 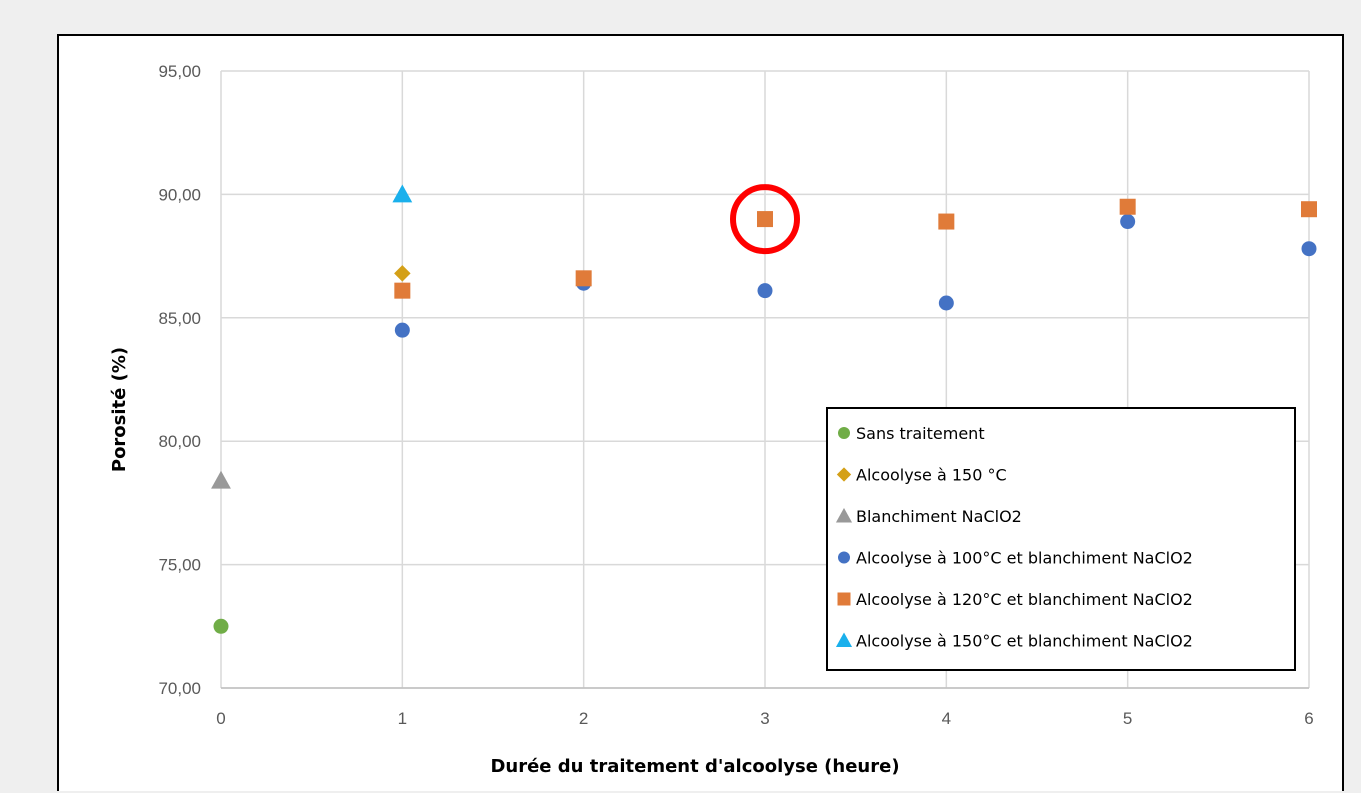 I want to click on x-tick-labels: 0 1 2 3 4 5 6, so click(x=764, y=718).